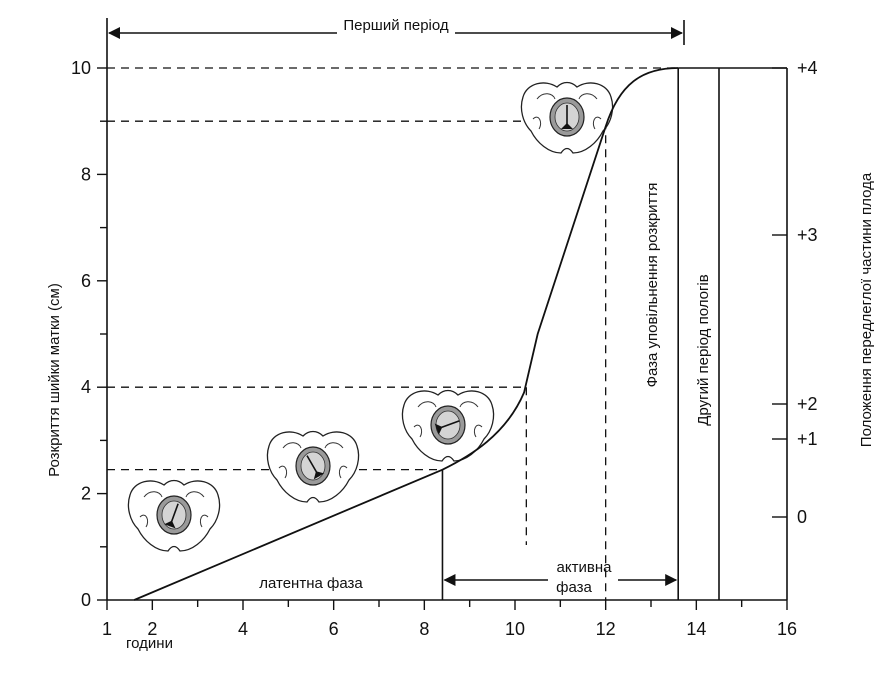  Describe the element at coordinates (671, 580) in the screenshot. I see `active-arrow-right-head` at that location.